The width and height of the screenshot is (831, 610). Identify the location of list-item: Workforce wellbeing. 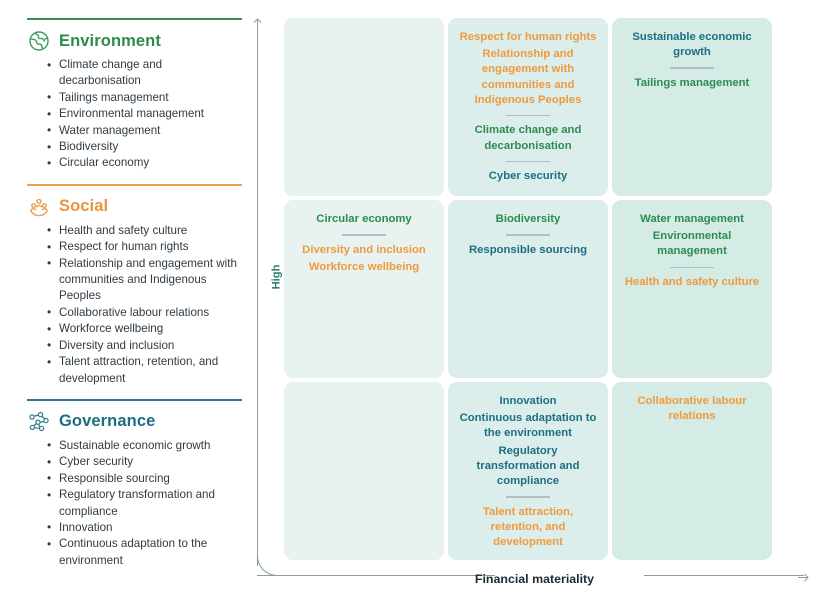
(144, 329).